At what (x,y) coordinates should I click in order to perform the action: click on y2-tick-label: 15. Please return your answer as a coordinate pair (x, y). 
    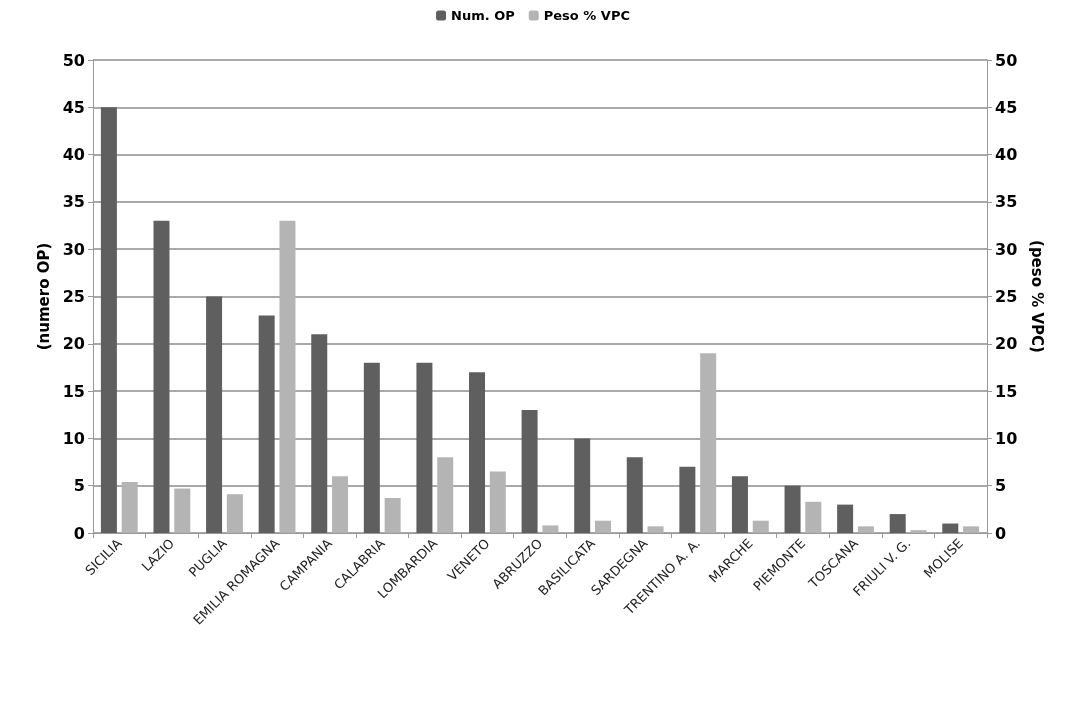
    Looking at the image, I should click on (1006, 391).